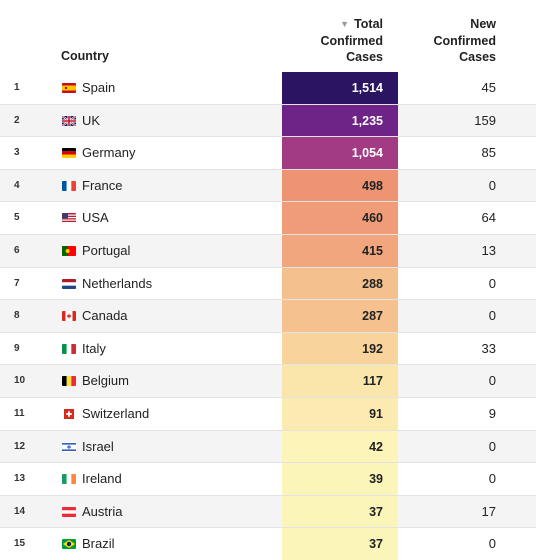 This screenshot has height=560, width=536. What do you see at coordinates (69, 153) in the screenshot?
I see `germany-flag-icon` at bounding box center [69, 153].